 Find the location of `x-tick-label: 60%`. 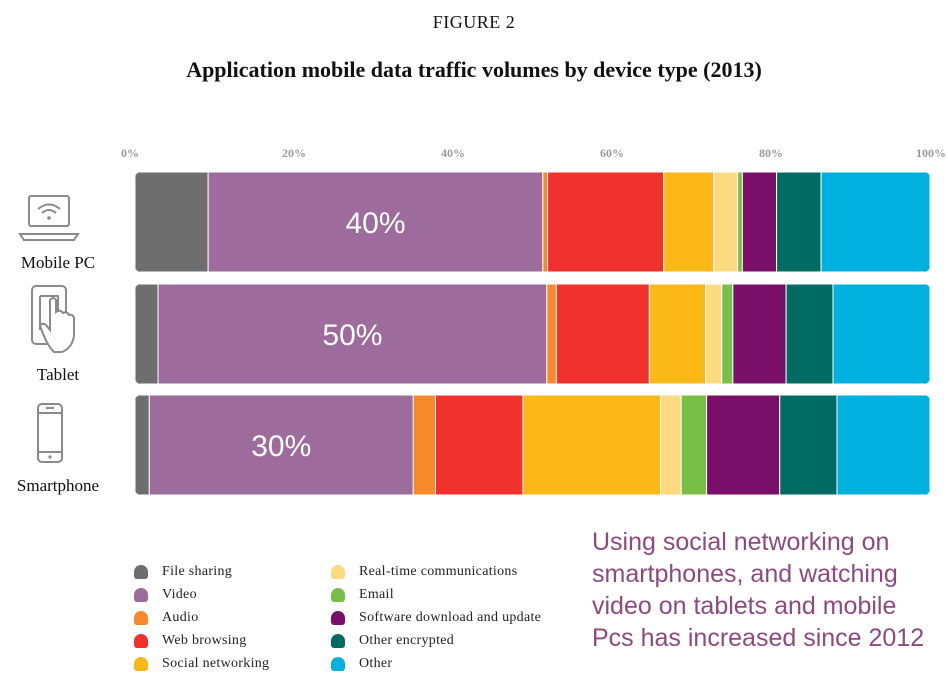

x-tick-label: 60% is located at coordinates (612, 153).